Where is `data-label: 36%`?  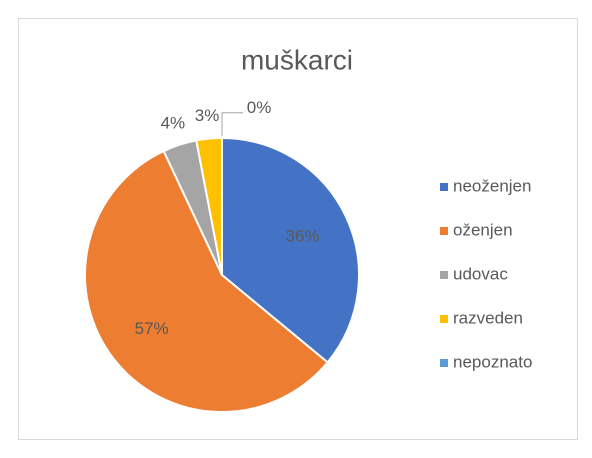 data-label: 36% is located at coordinates (303, 236).